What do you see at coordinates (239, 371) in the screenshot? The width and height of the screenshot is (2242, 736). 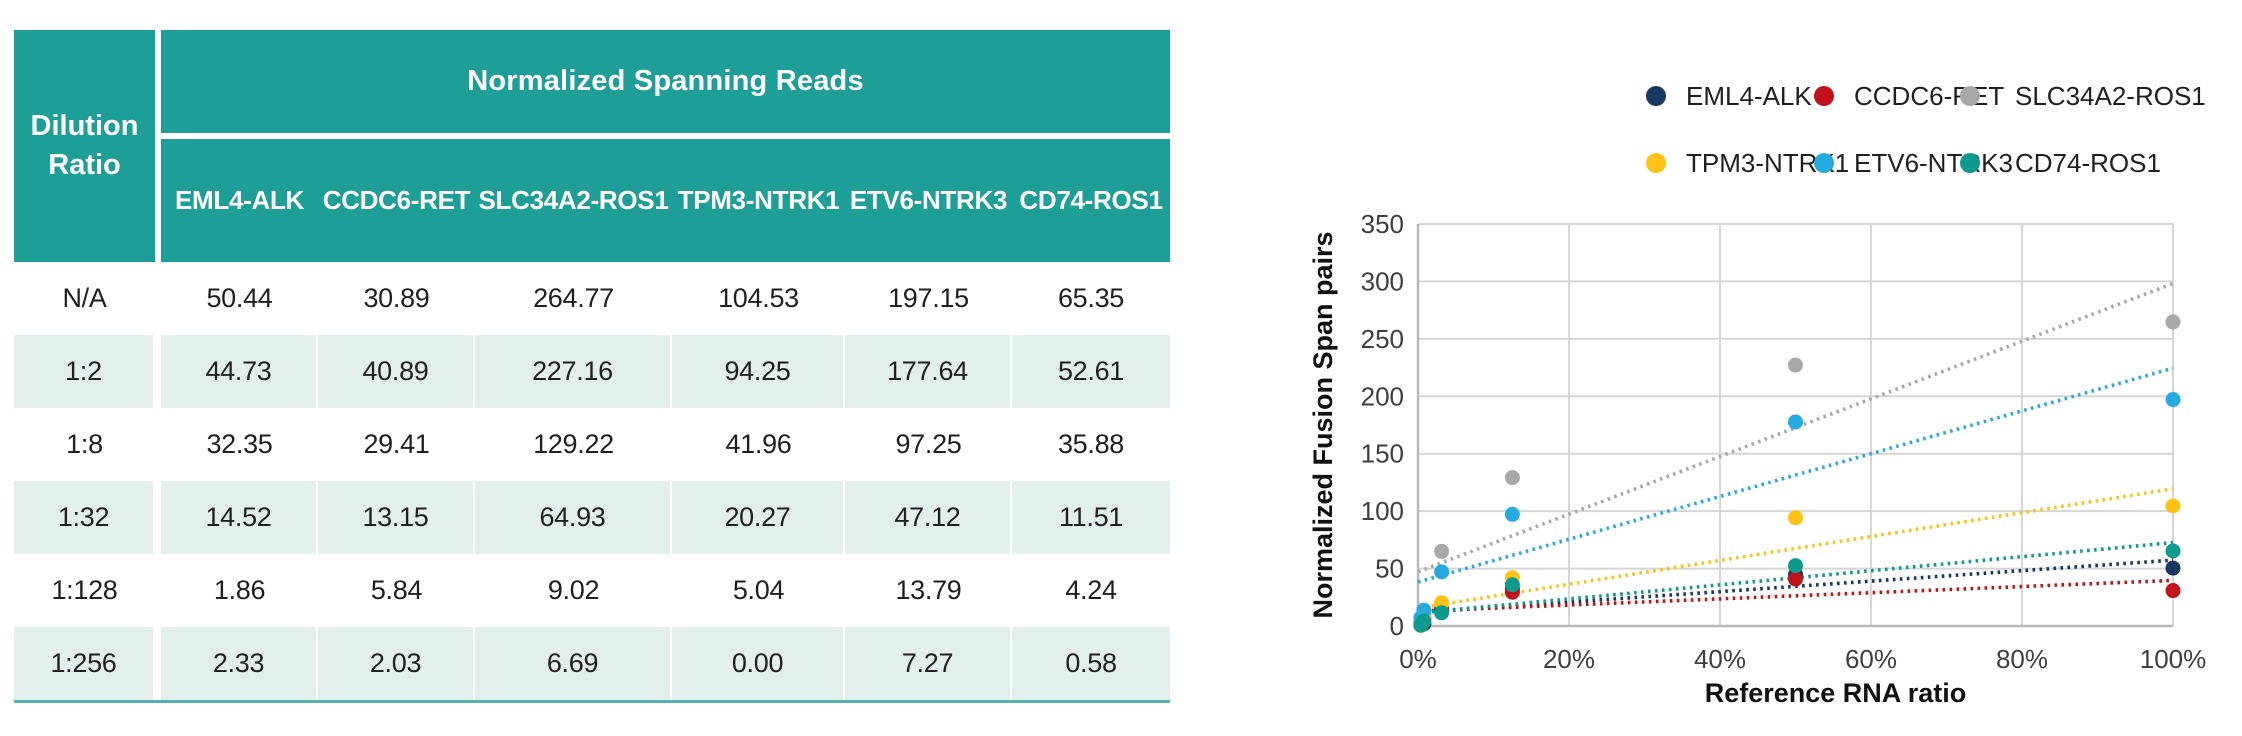 I see `value-cell: 44.73` at bounding box center [239, 371].